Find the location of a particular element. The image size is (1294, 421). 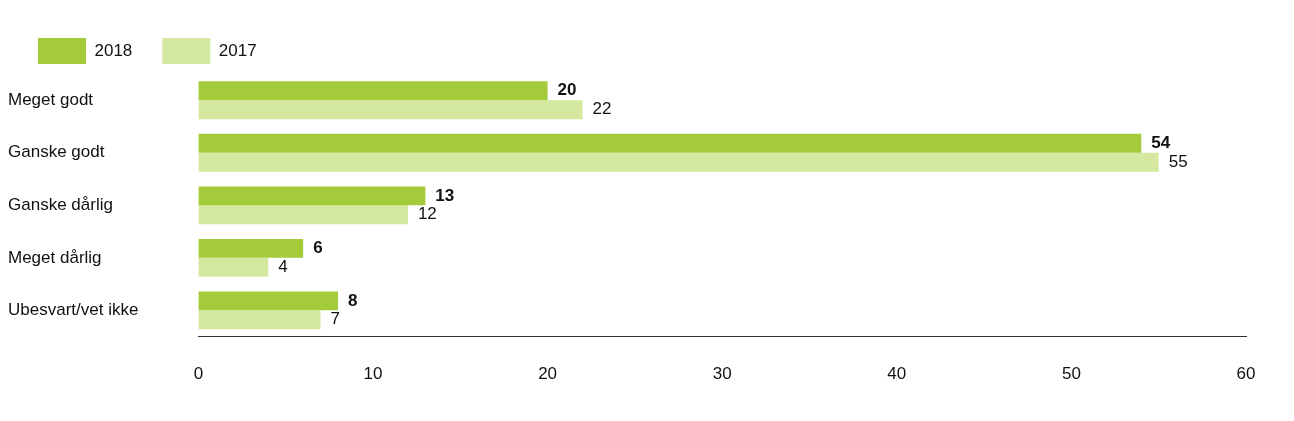

y-tick-label: Meget dårlig is located at coordinates (55, 257).